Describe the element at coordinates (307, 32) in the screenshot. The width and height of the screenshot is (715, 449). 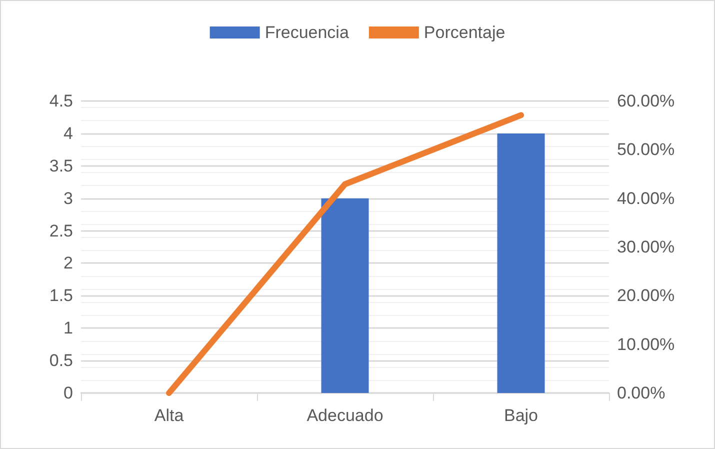
I see `legend-label: Frecuencia` at that location.